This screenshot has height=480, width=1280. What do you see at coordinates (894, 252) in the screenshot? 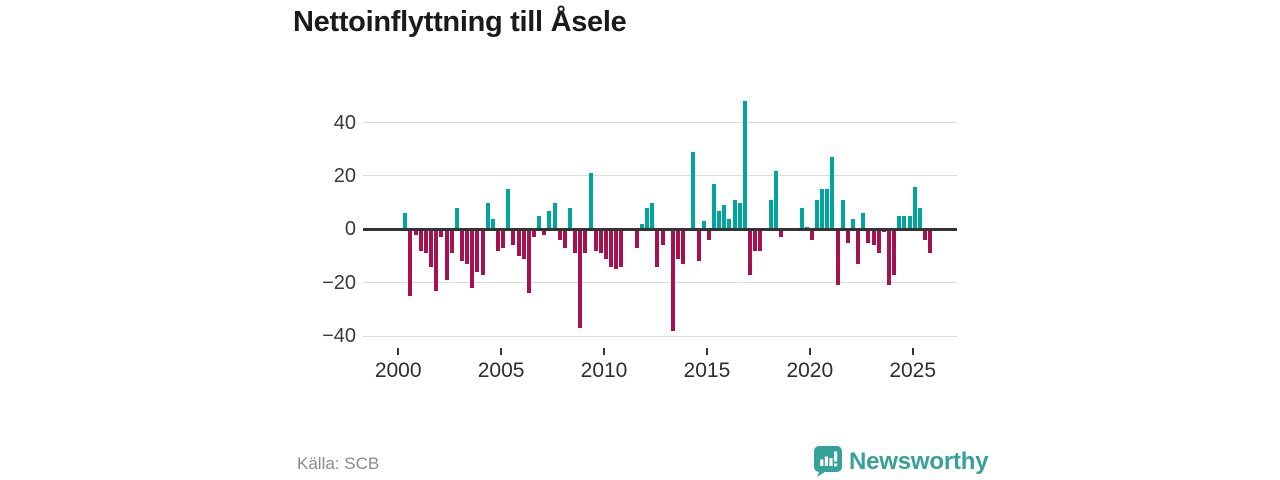
I see `bar-2024q1` at bounding box center [894, 252].